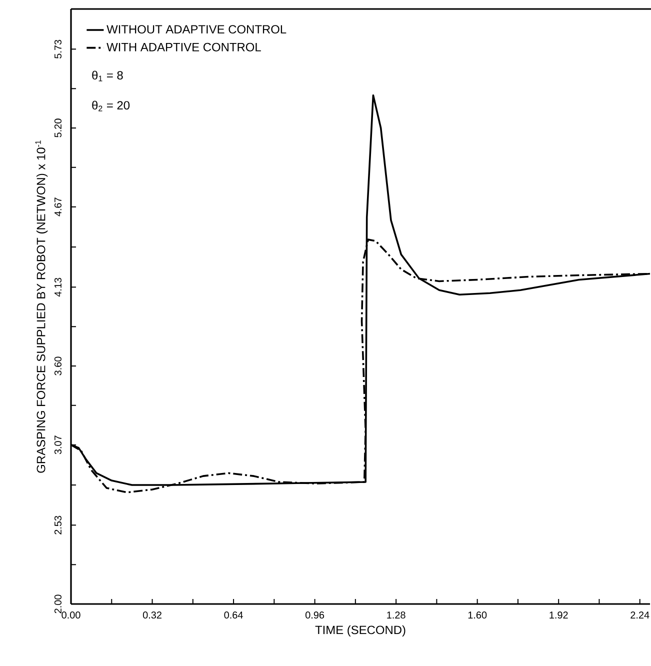 The height and width of the screenshot is (666, 651). I want to click on legend-label: WITHOUT ADAPTIVE CONTROL, so click(196, 29).